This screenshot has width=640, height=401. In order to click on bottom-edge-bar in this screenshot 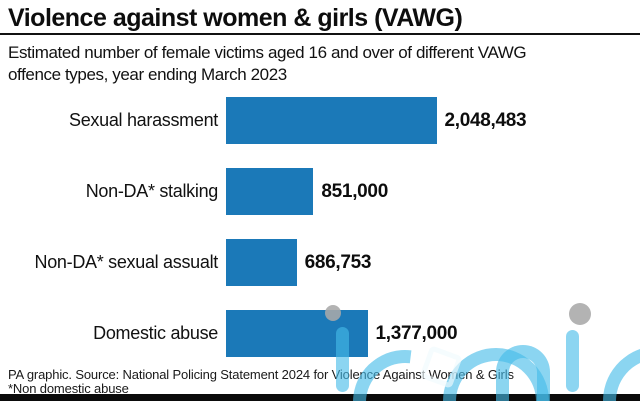, I will do `click(320, 397)`.